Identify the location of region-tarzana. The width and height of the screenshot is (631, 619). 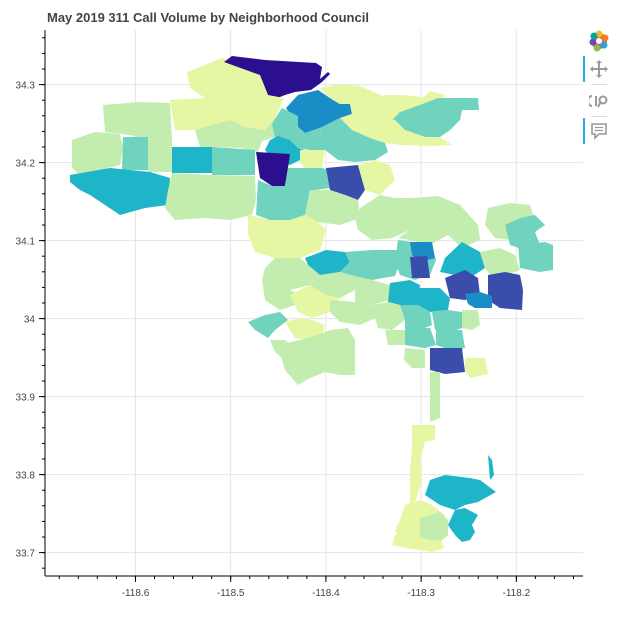
(188, 196).